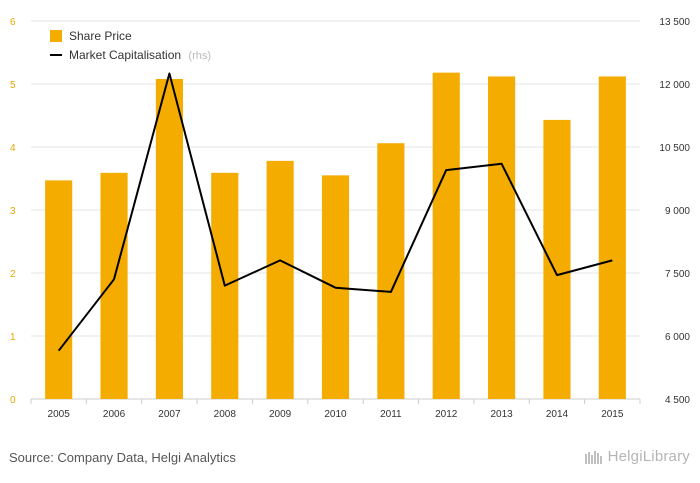 This screenshot has width=700, height=483. Describe the element at coordinates (13, 148) in the screenshot. I see `left-tick-label: 4` at that location.